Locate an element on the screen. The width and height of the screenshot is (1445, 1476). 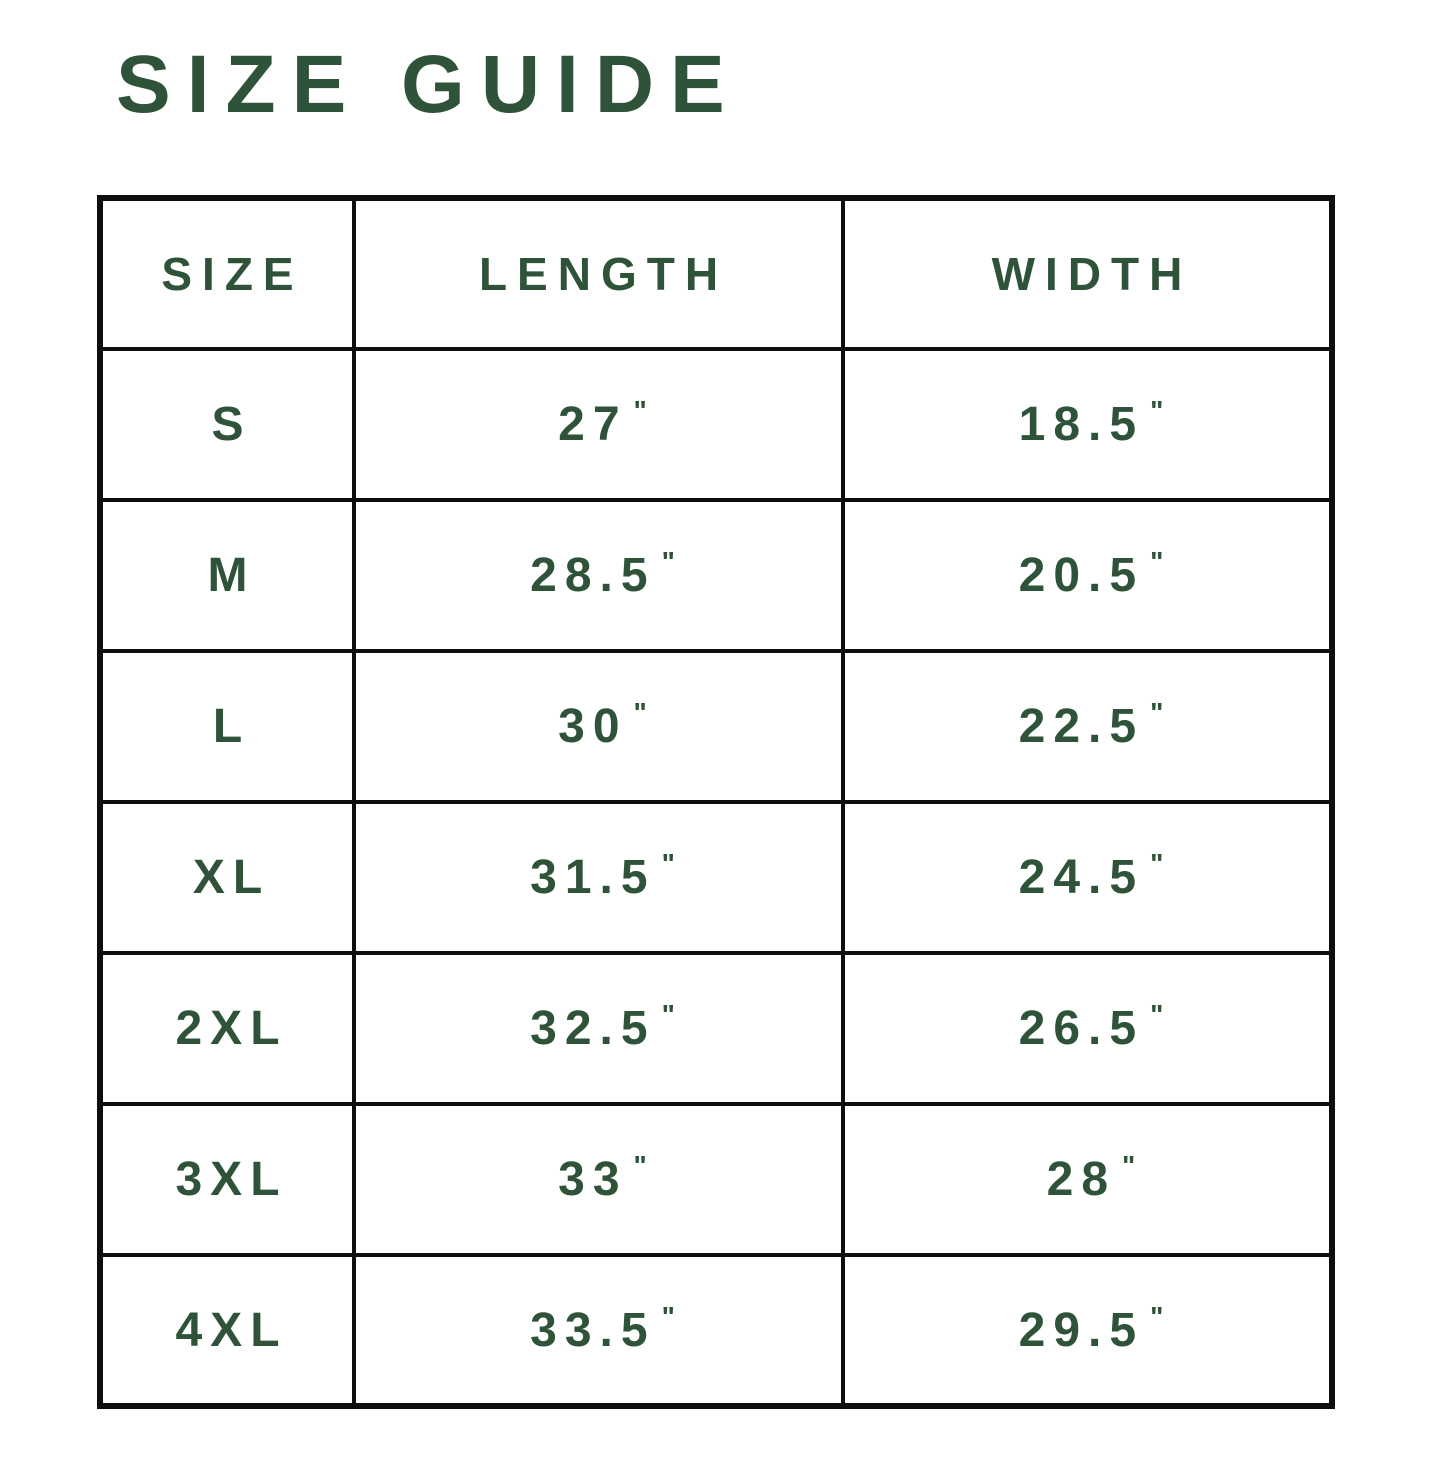
size-value: S is located at coordinates (231, 424).